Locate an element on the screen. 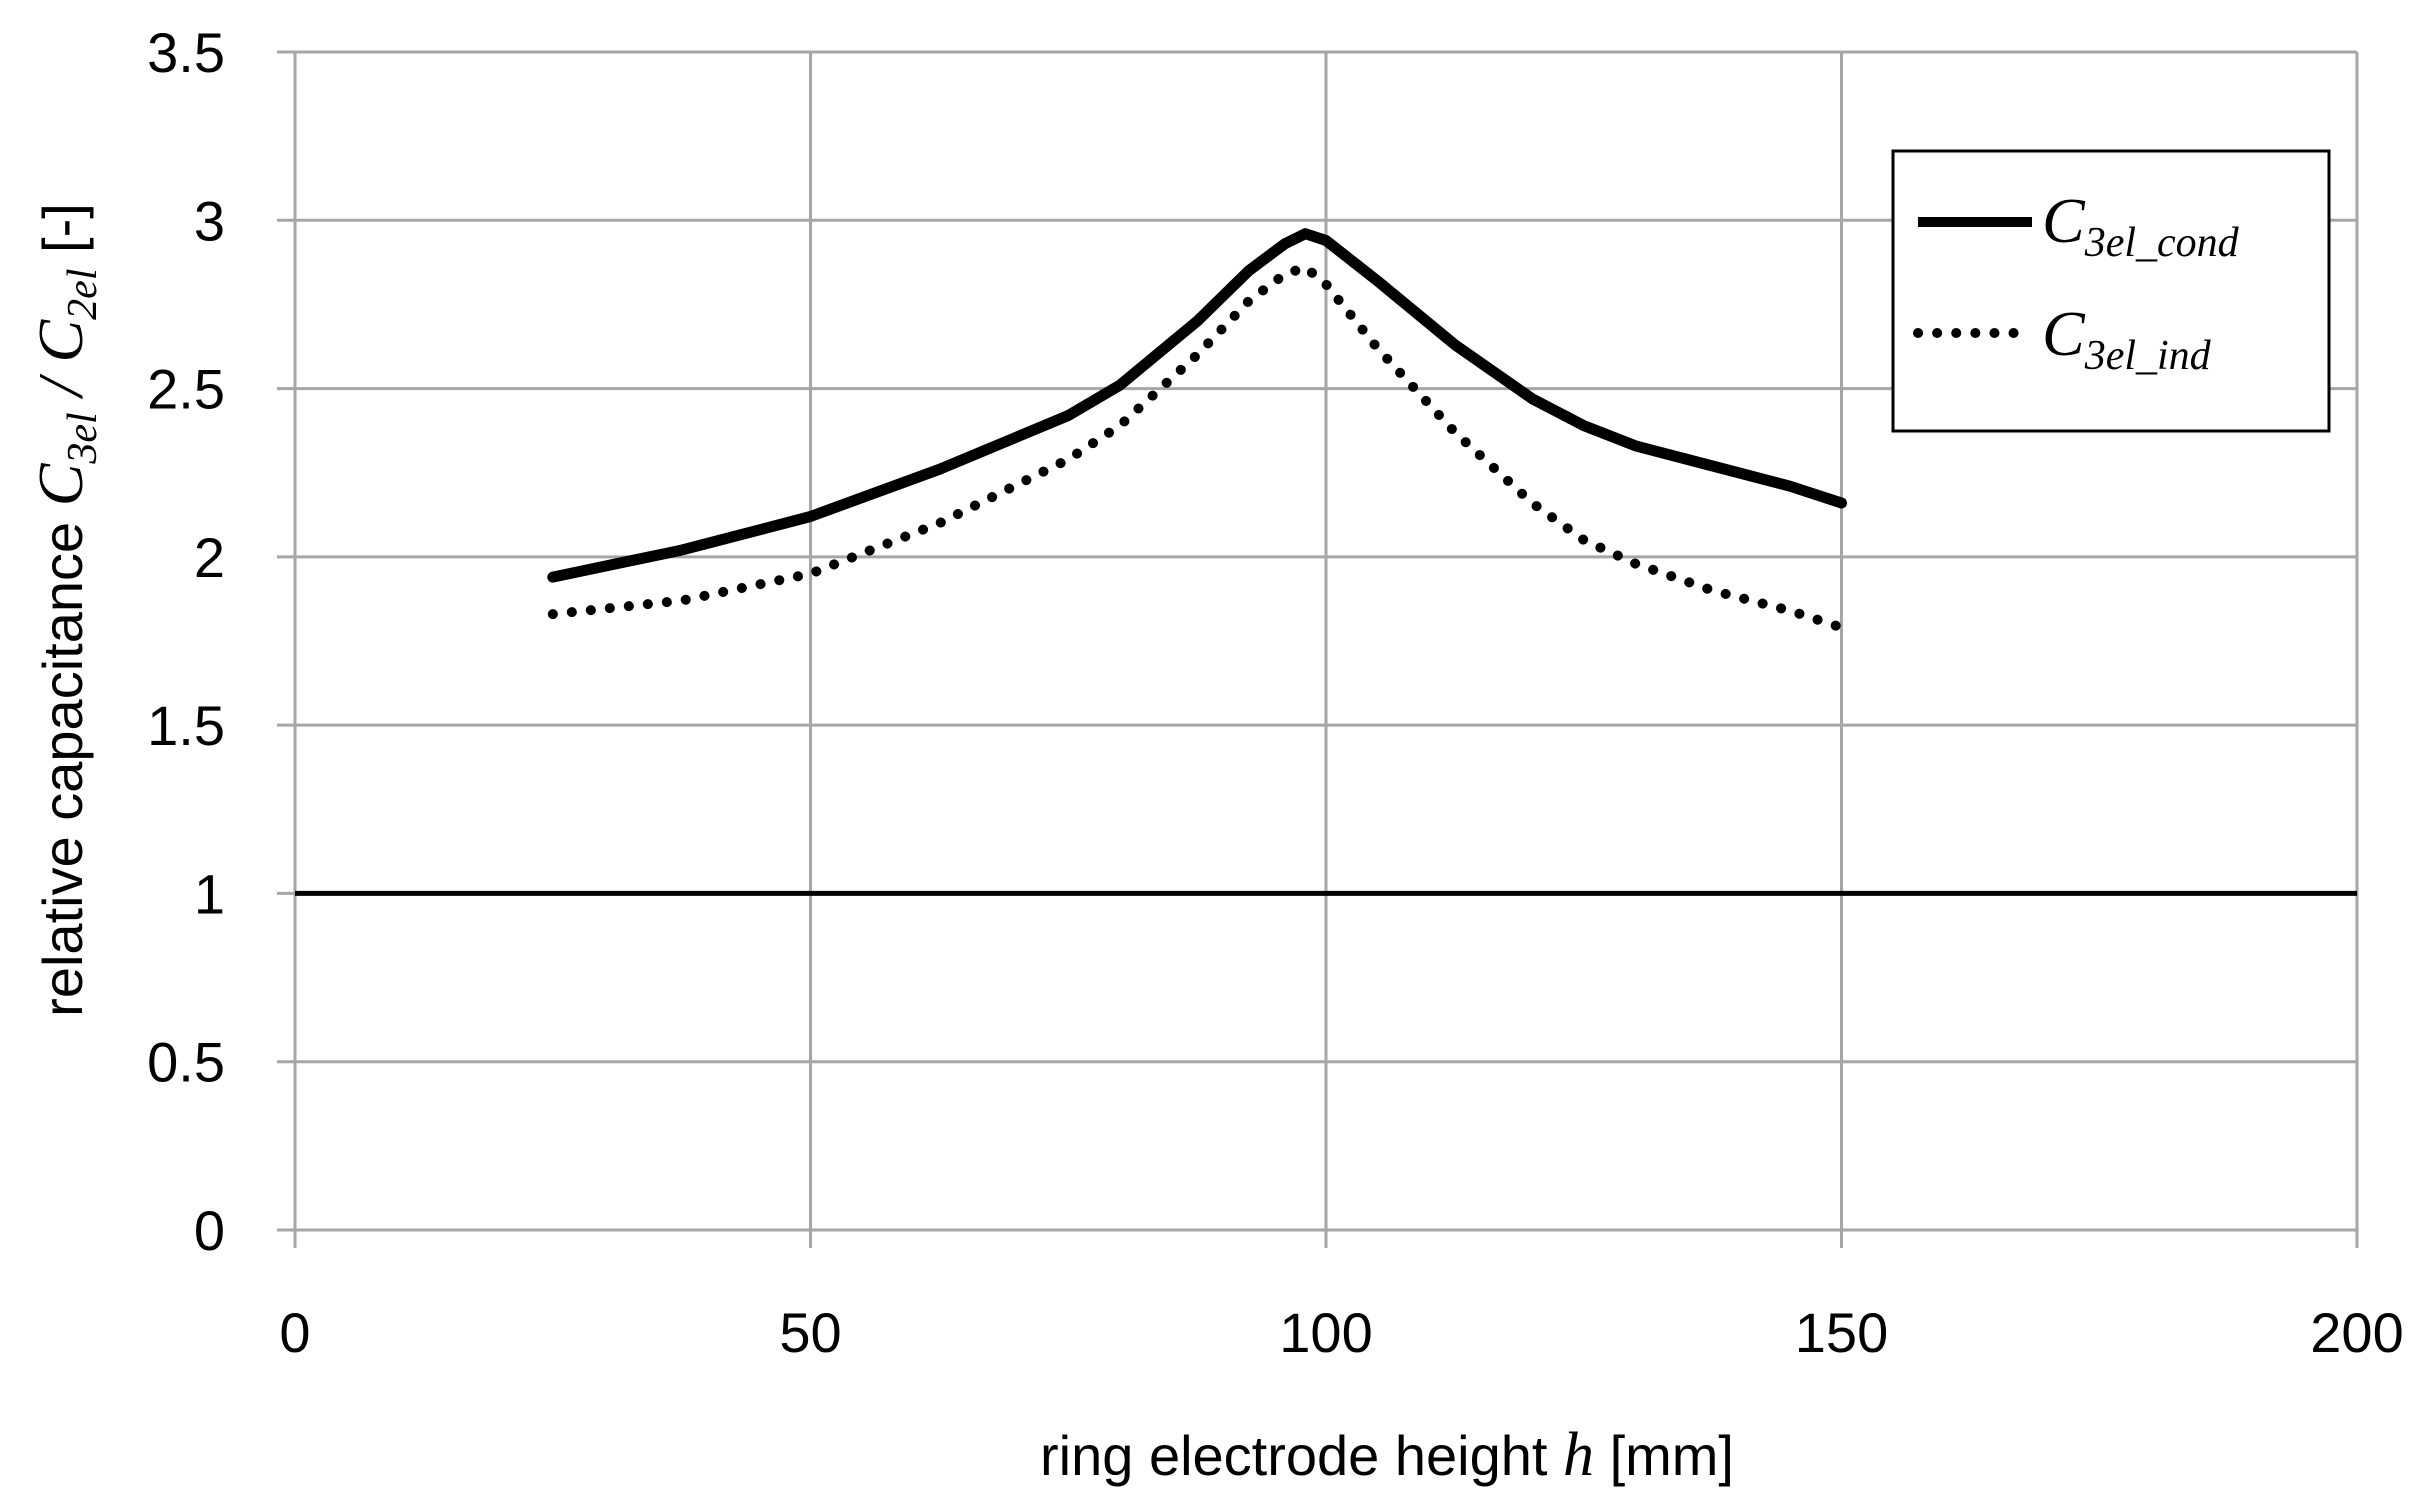  x-axis-title: ring electrode height h [mm] is located at coordinates (1387, 1455).